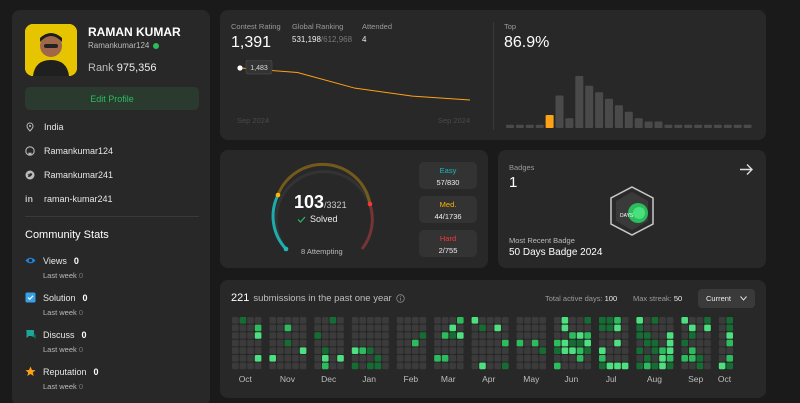 This screenshot has height=403, width=800. What do you see at coordinates (78, 199) in the screenshot?
I see `linkedin-link: raman-kumar241` at bounding box center [78, 199].